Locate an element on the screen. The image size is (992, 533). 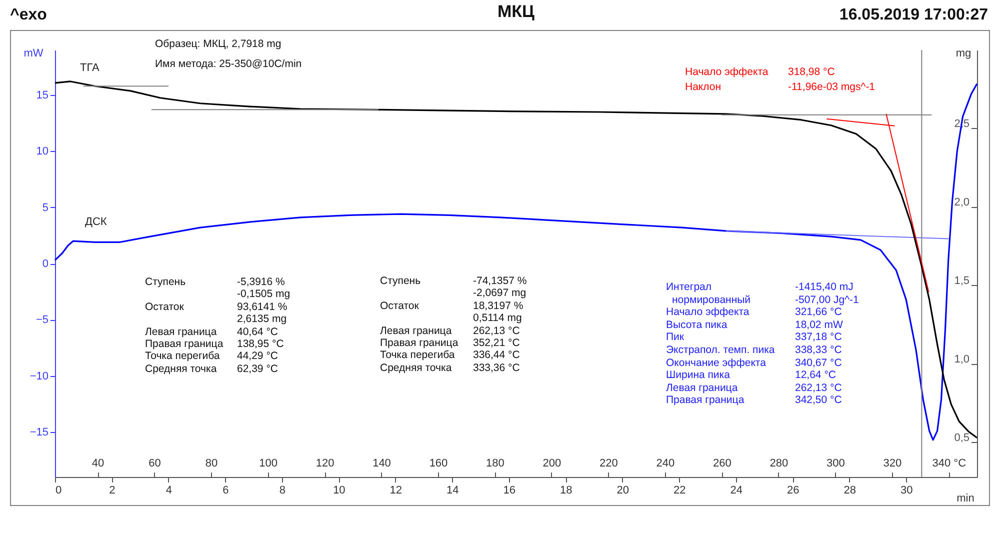
annotation: -1415,40 mJ is located at coordinates (824, 287).